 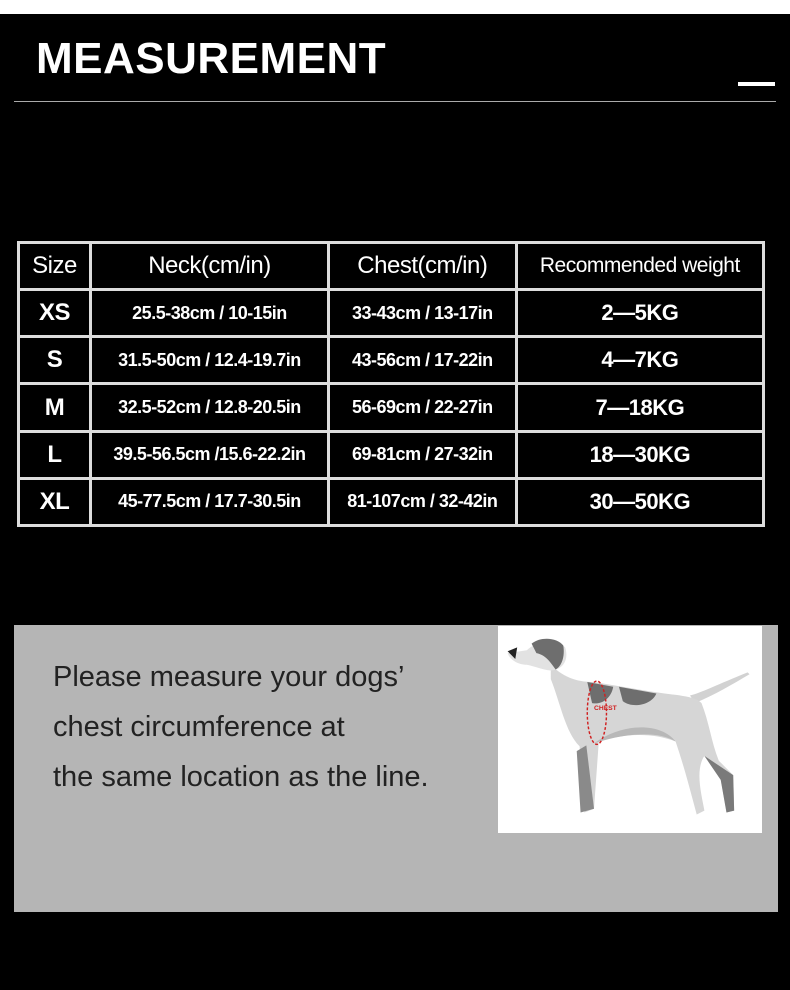 What do you see at coordinates (229, 677) in the screenshot?
I see `instruction-line: Please measure your dogs’` at bounding box center [229, 677].